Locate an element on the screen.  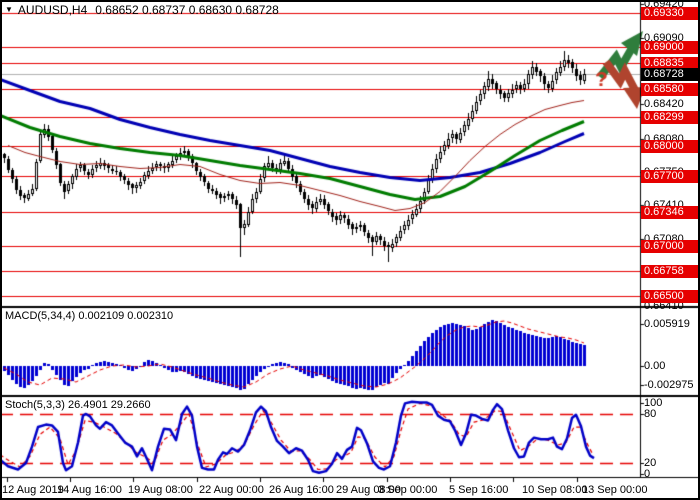
time-axis-label: 29 Aug 08:00 is located at coordinates (368, 490).